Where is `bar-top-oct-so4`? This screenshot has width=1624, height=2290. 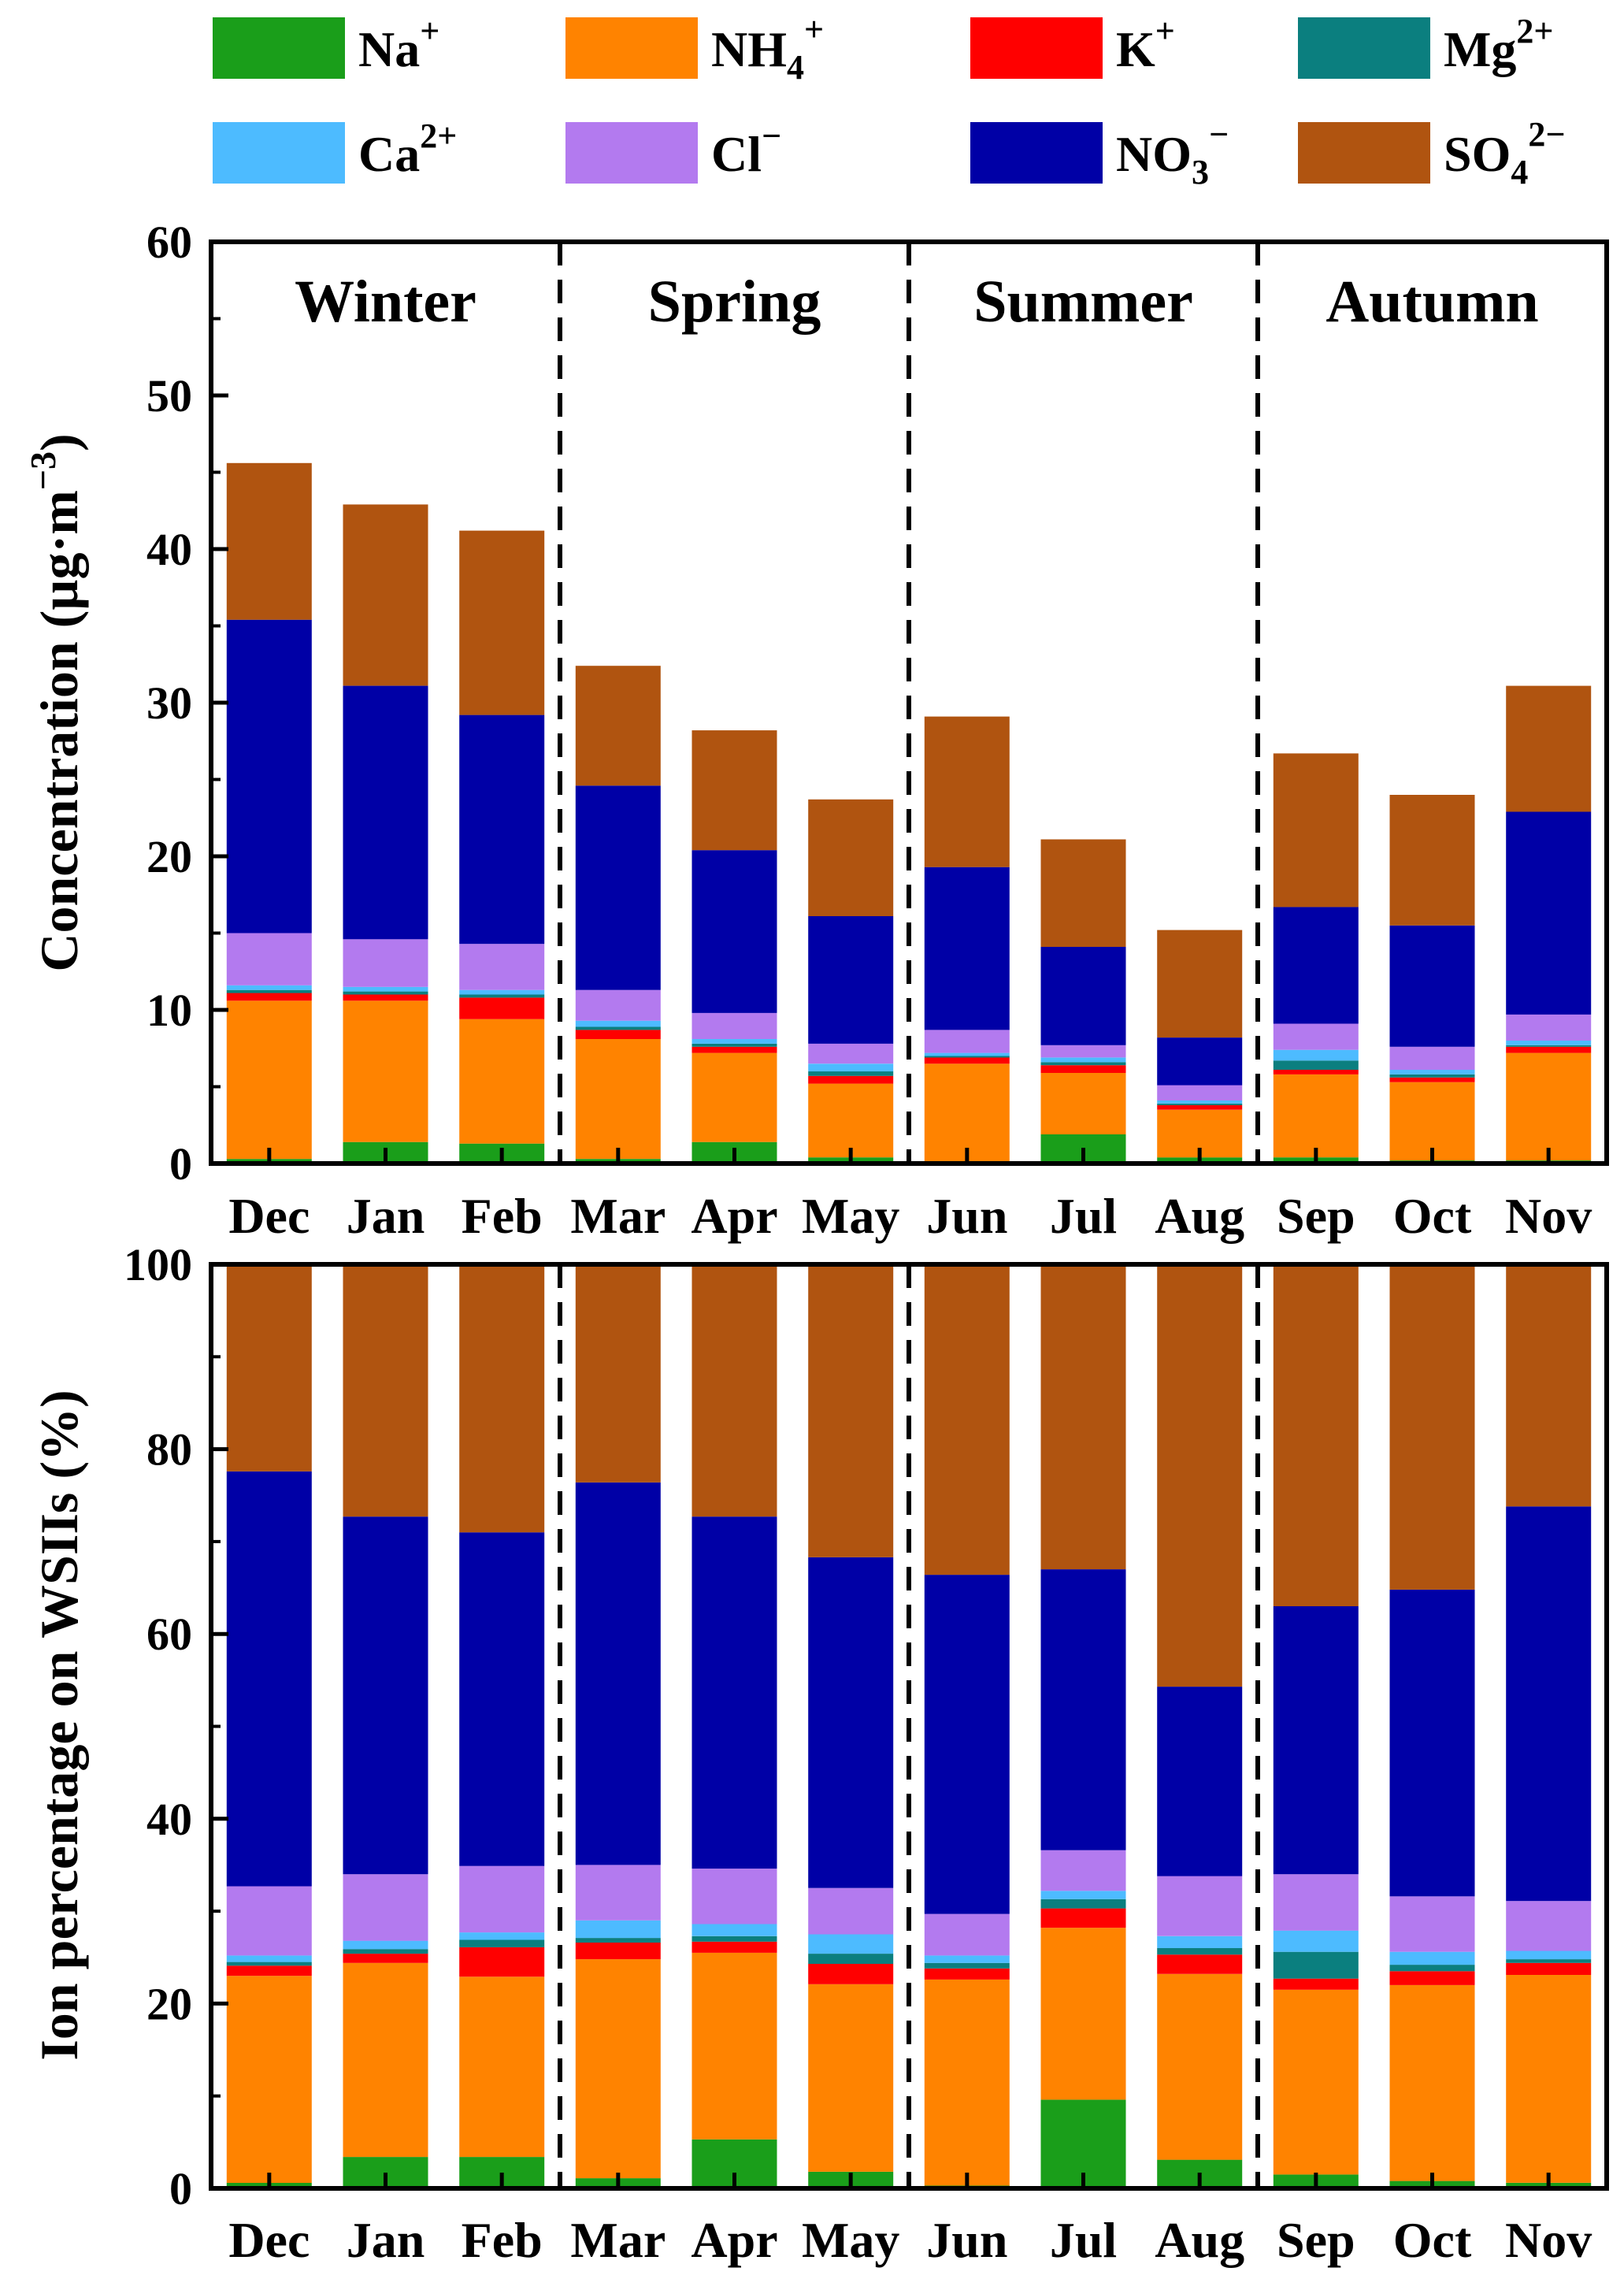
bar-top-oct-so4 is located at coordinates (1432, 861).